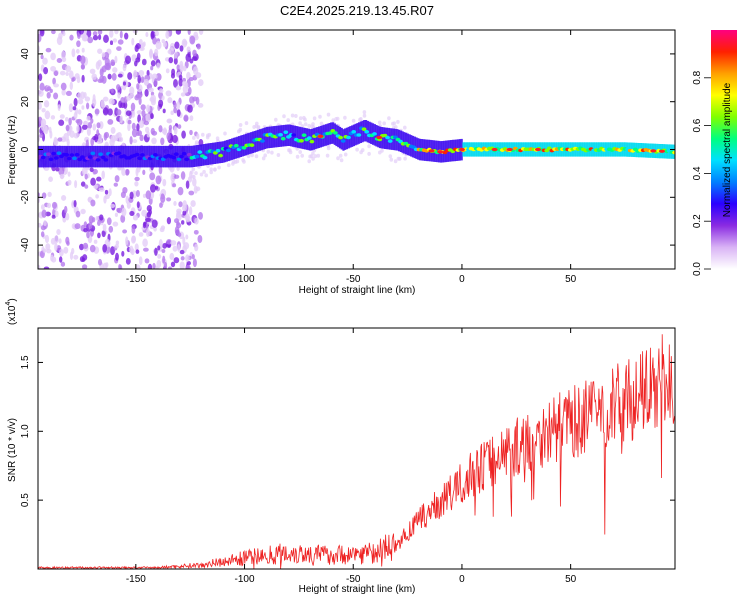  I want to click on x-tick-label: 0, so click(462, 279).